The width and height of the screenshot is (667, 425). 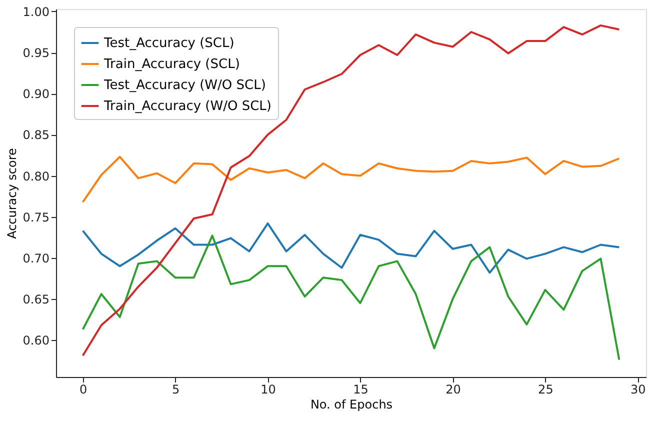 I want to click on y-tick-label: 0.70, so click(x=36, y=258).